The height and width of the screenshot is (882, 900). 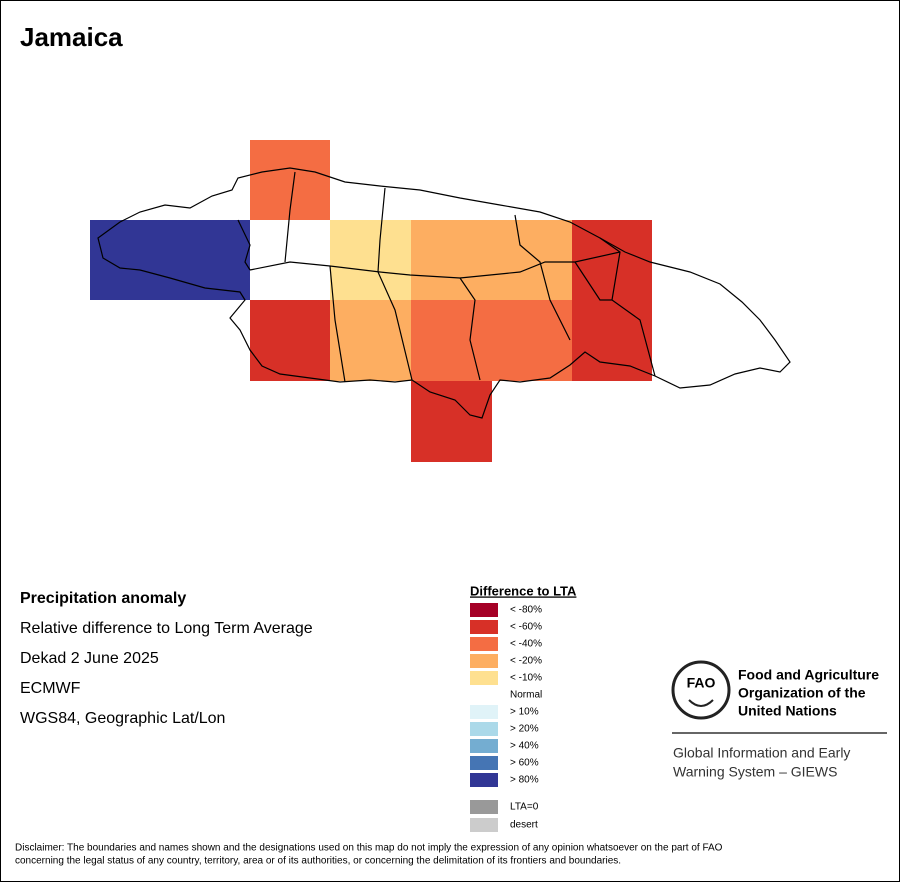 I want to click on legend-label: > 20%, so click(x=524, y=729).